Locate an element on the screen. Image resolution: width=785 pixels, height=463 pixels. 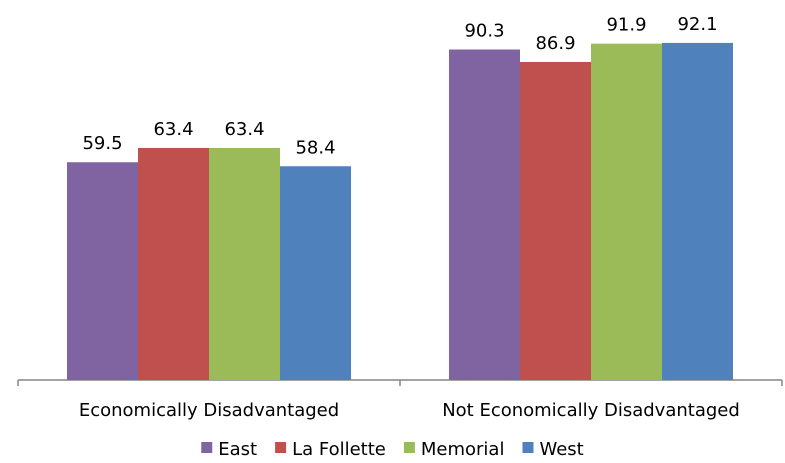
data-label: 58.4 is located at coordinates (315, 147).